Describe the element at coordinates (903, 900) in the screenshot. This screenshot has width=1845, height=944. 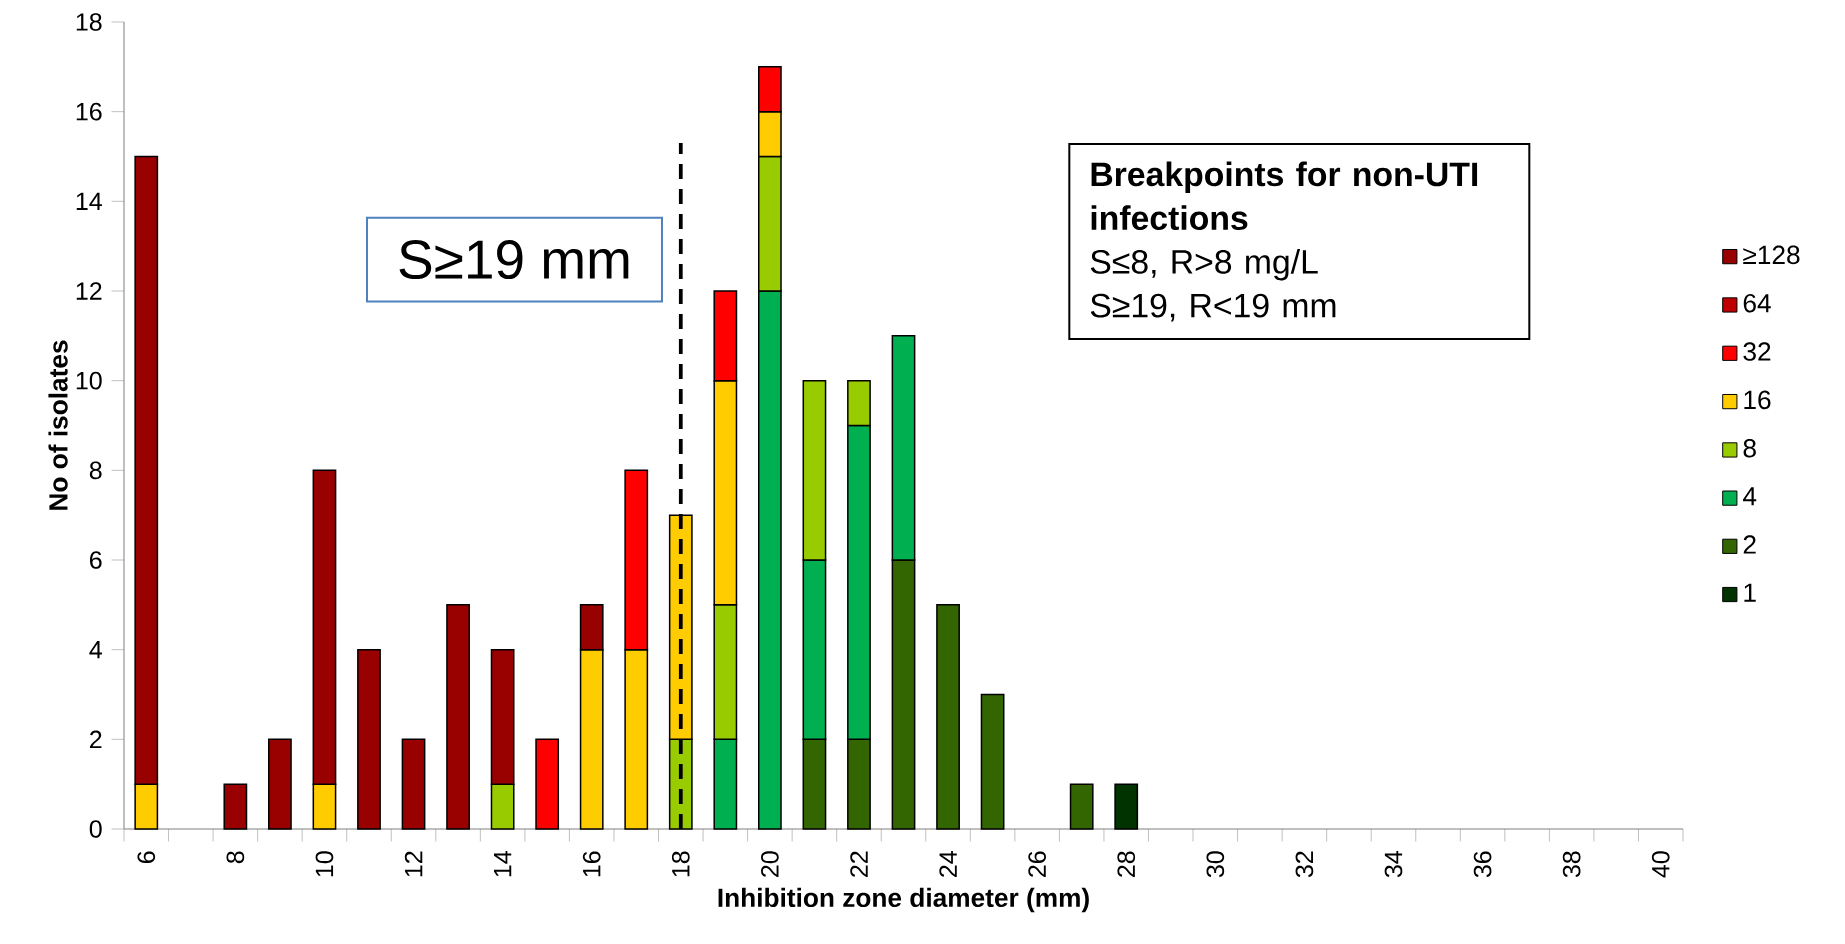
I see `x-axis-title: Inhibition zone diameter (mm)` at that location.